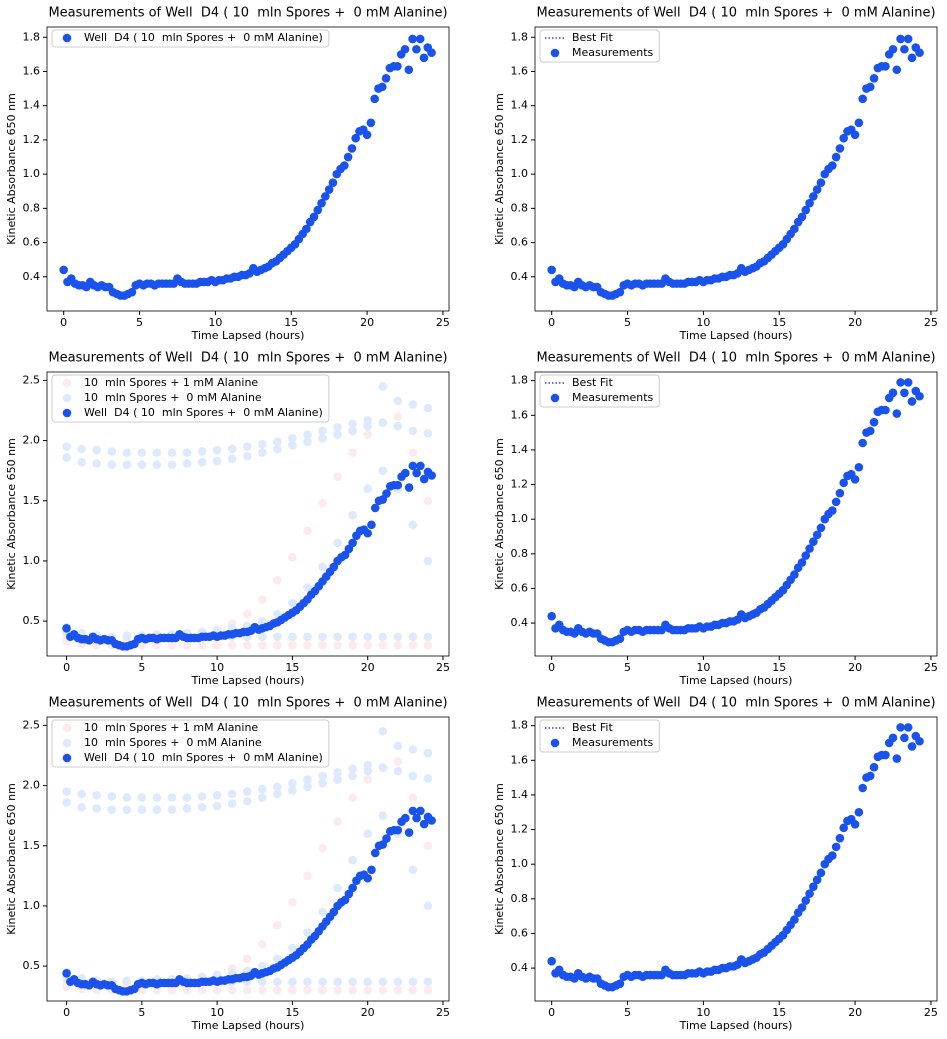  Describe the element at coordinates (203, 412) in the screenshot. I see `legend-label: Well D4 ( 10 mln Spores + 0 mM Alanine)` at that location.